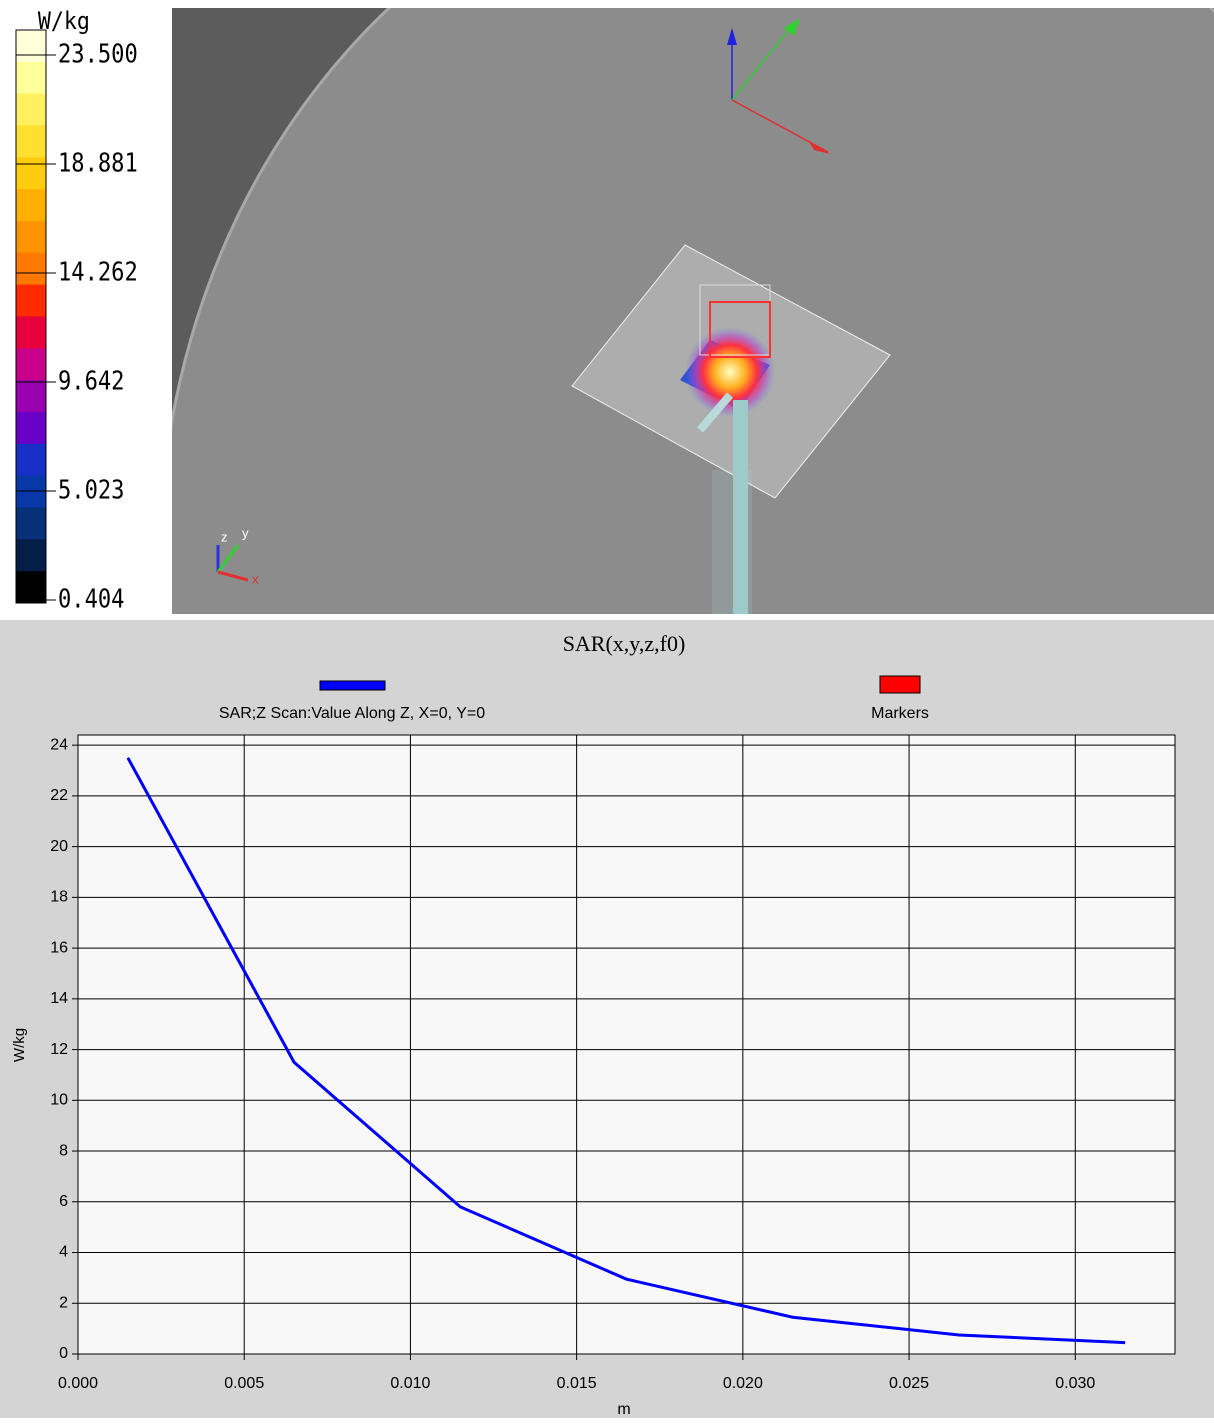 This screenshot has height=1423, width=1214. Describe the element at coordinates (730, 372) in the screenshot. I see `hotspot` at that location.